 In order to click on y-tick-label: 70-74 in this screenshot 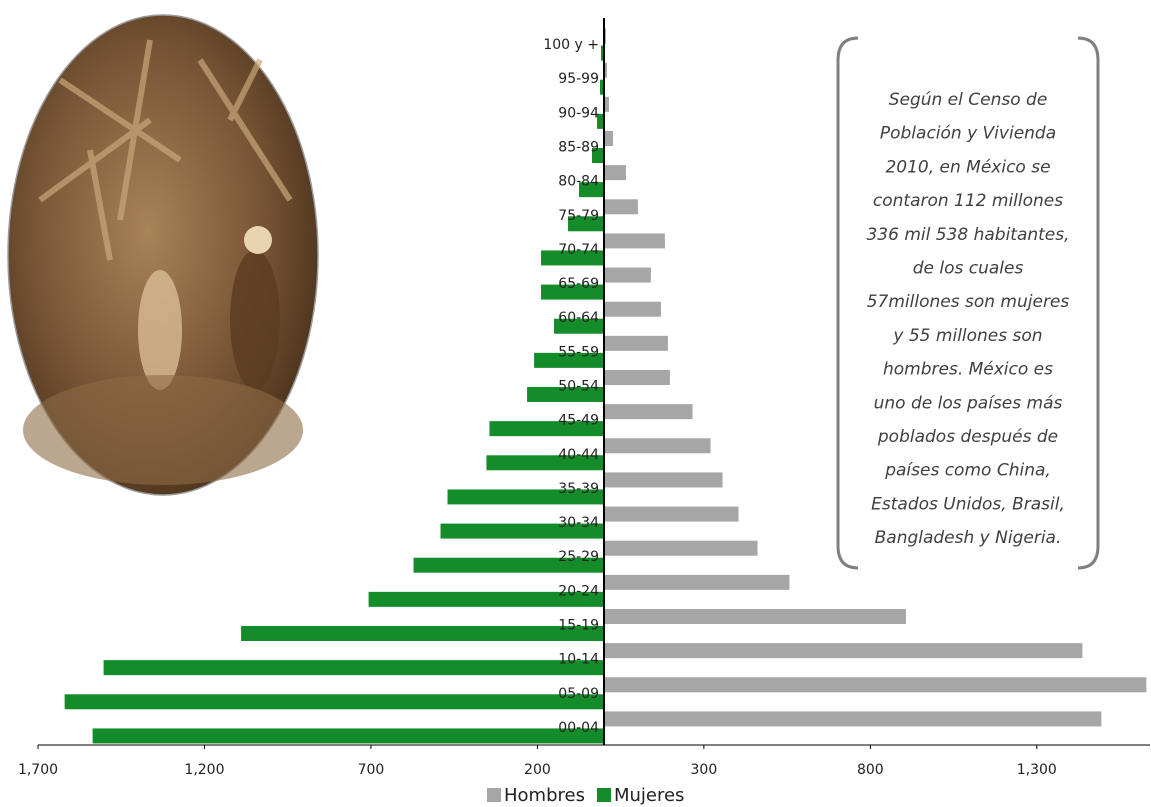, I will do `click(578, 250)`.